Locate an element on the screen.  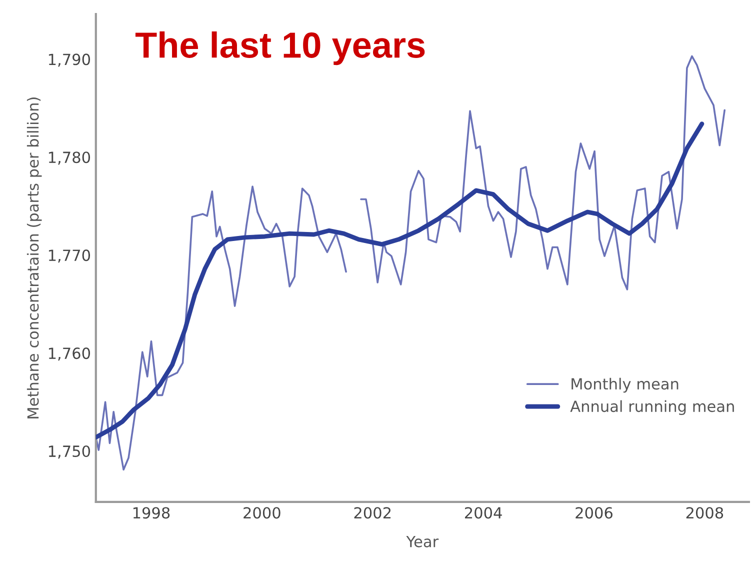
x-axis-title: Year is located at coordinates (422, 542).